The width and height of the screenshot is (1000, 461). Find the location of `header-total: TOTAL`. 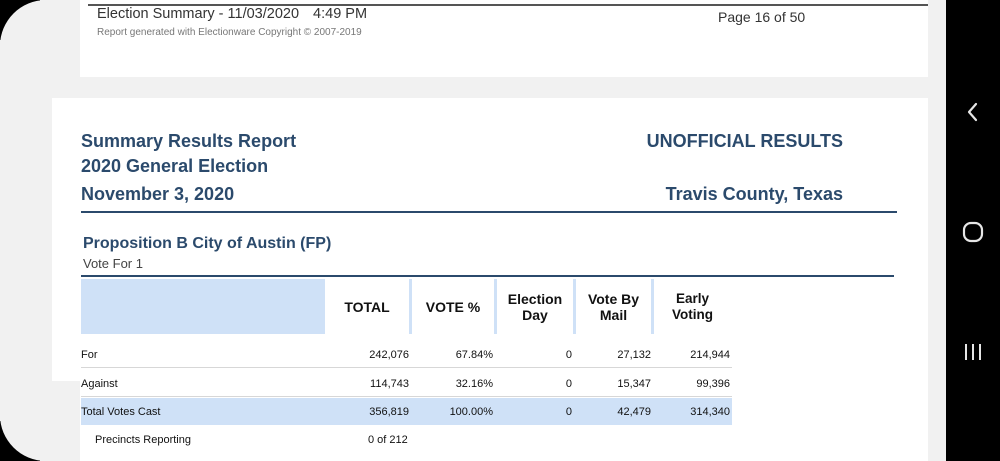

header-total: TOTAL is located at coordinates (367, 306).